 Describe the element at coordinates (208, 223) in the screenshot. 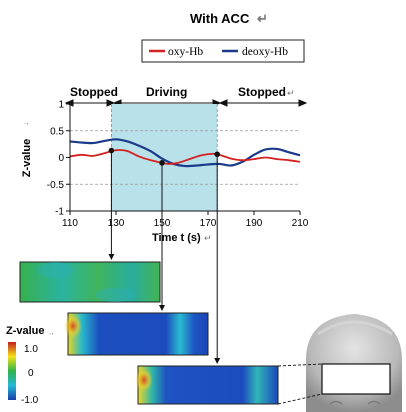

I see `x-tick-label: 170` at that location.